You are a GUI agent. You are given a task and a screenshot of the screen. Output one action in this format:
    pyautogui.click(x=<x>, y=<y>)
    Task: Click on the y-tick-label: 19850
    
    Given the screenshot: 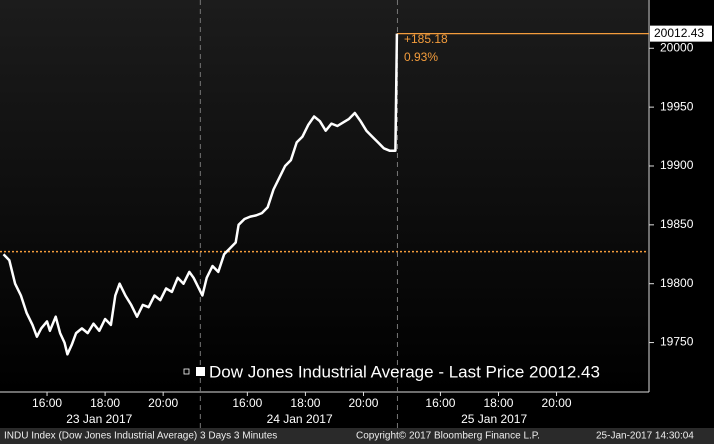 What is the action you would take?
    pyautogui.click(x=677, y=224)
    